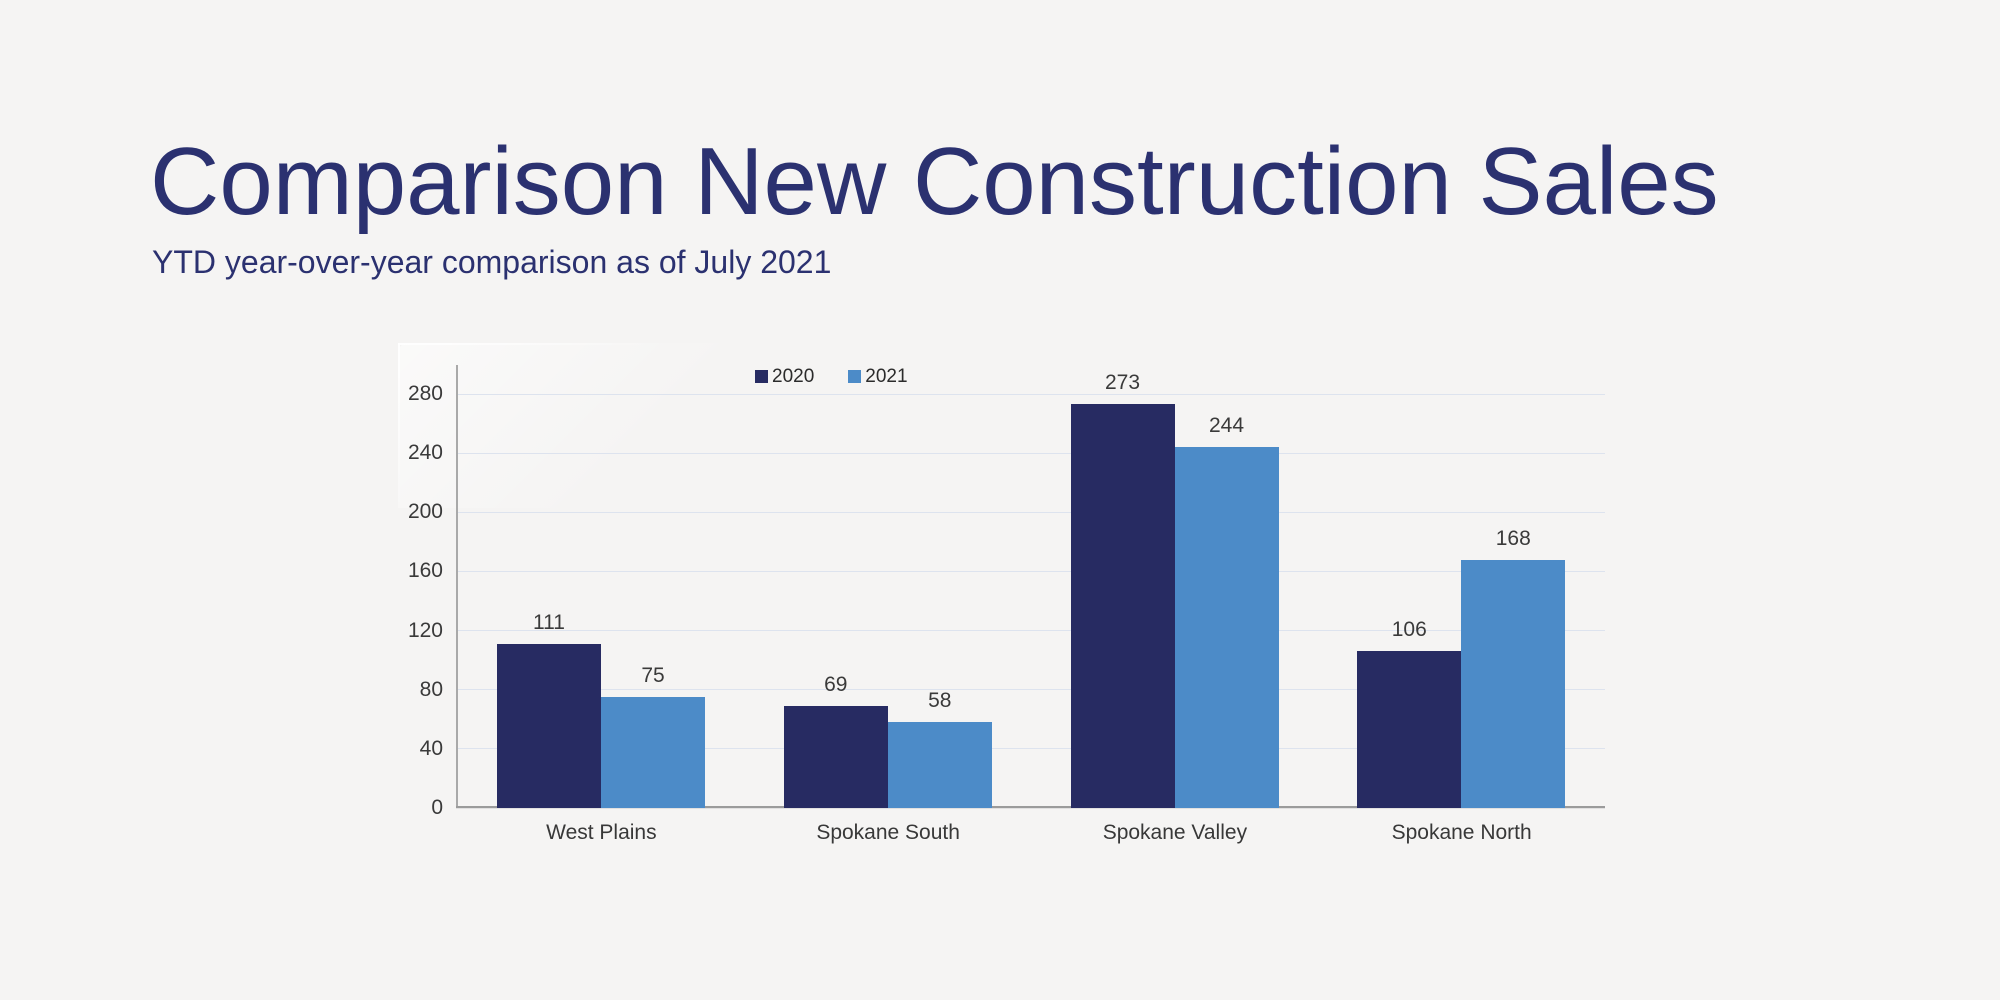 Image resolution: width=2000 pixels, height=1000 pixels. I want to click on value-label-2021-west-plains: 75, so click(653, 676).